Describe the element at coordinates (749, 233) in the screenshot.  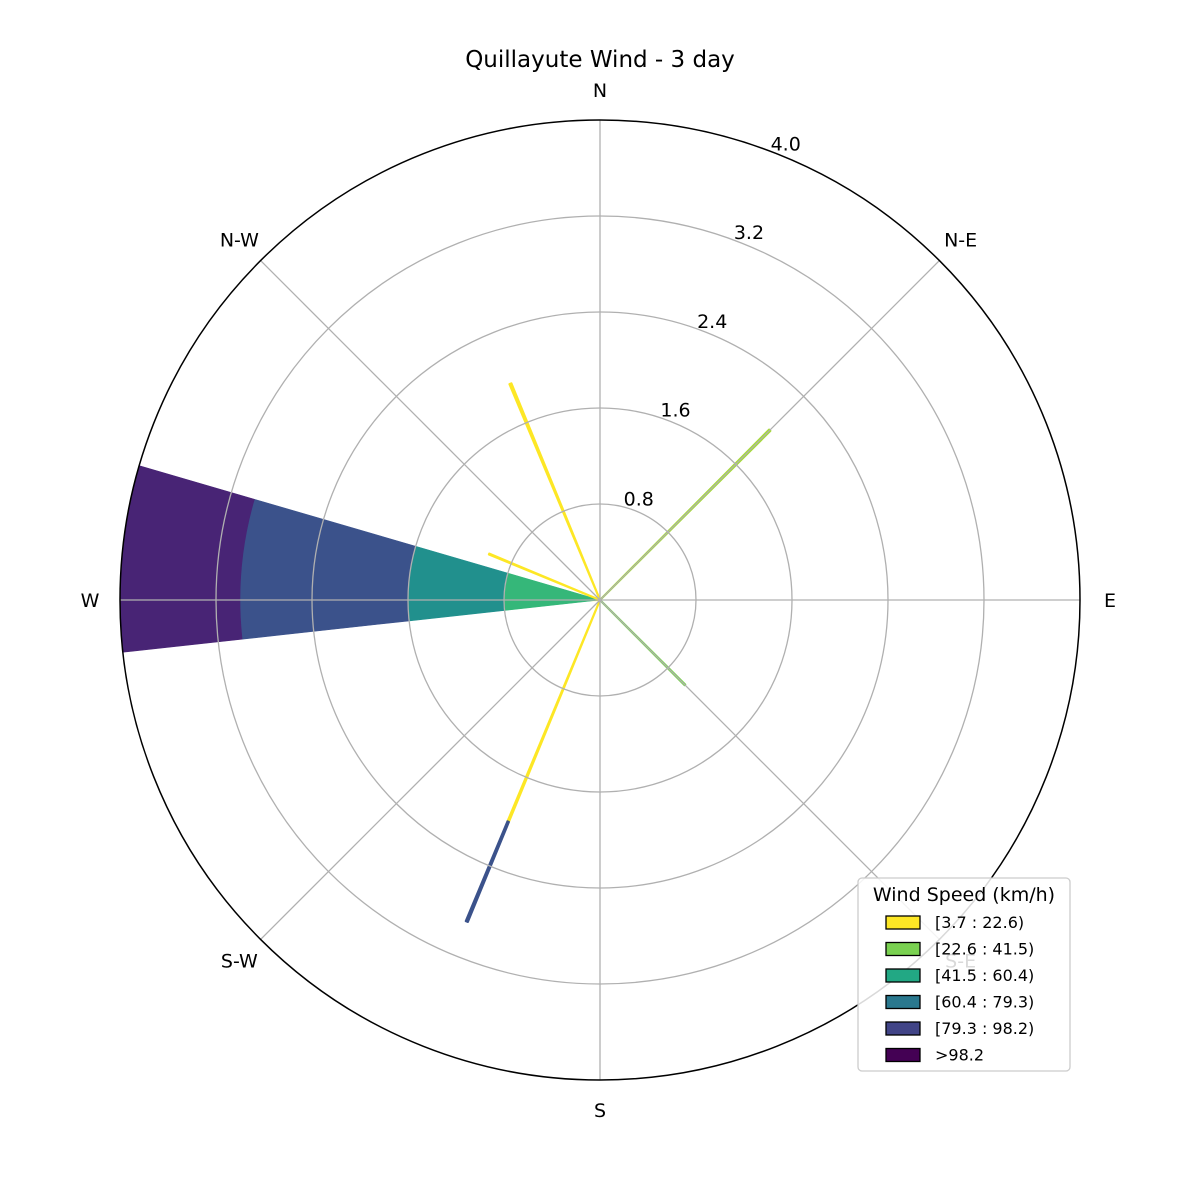
I see `radial-tick-label: 3.2` at that location.